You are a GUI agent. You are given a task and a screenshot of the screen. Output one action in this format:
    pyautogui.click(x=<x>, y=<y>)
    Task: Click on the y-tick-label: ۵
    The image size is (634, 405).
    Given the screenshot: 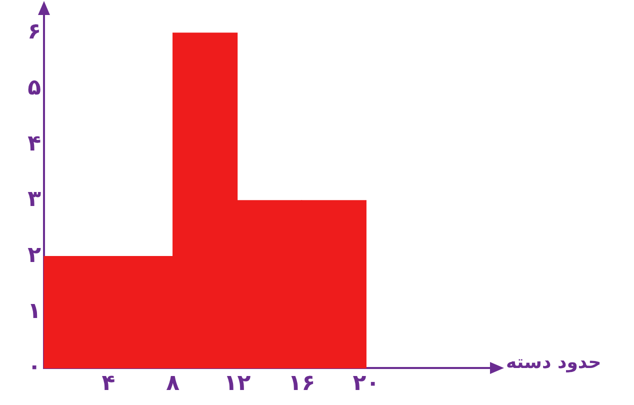 What is the action you would take?
    pyautogui.click(x=34, y=88)
    